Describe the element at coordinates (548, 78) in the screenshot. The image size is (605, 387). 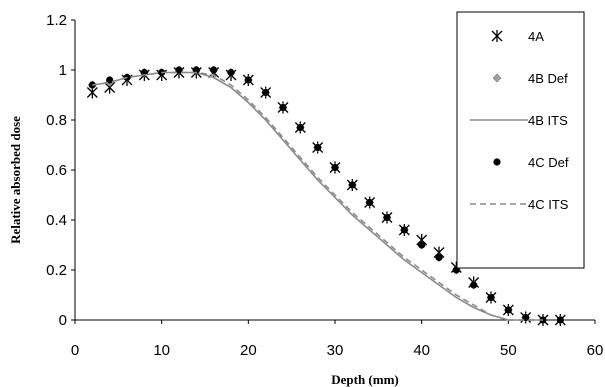
I see `legend-label: 4B Def` at that location.